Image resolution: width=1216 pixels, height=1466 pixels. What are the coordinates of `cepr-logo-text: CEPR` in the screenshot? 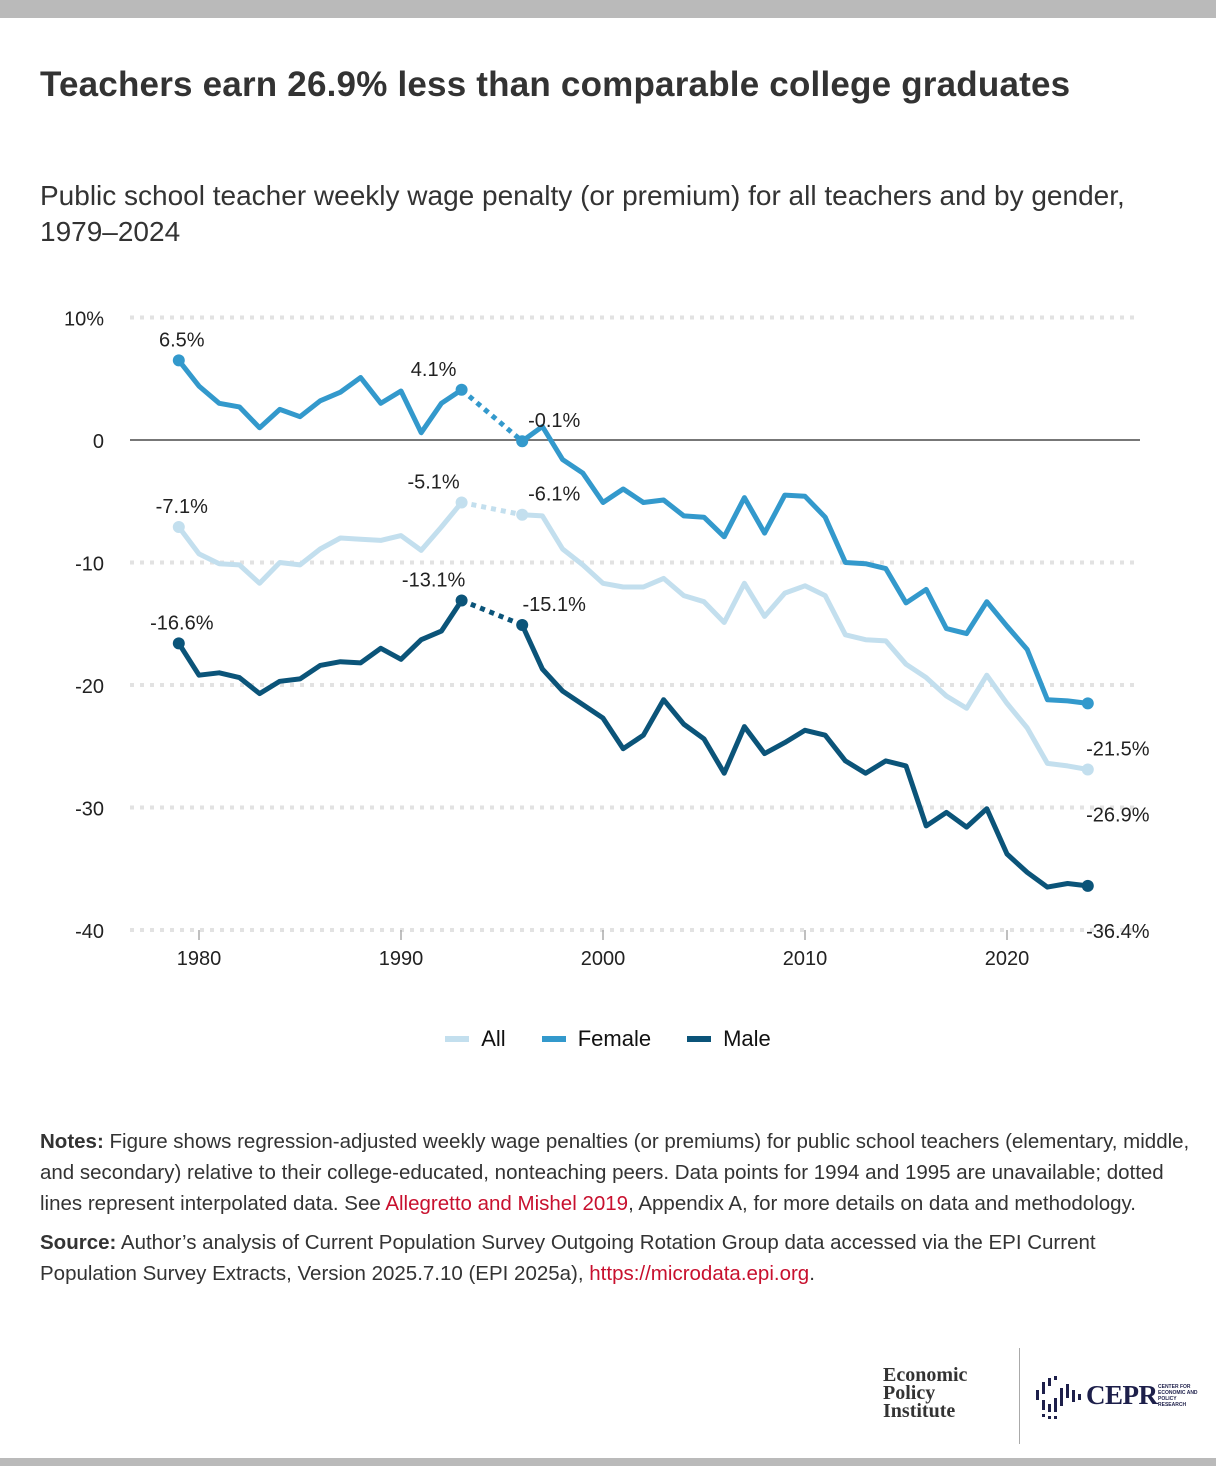 It's located at (1122, 1395).